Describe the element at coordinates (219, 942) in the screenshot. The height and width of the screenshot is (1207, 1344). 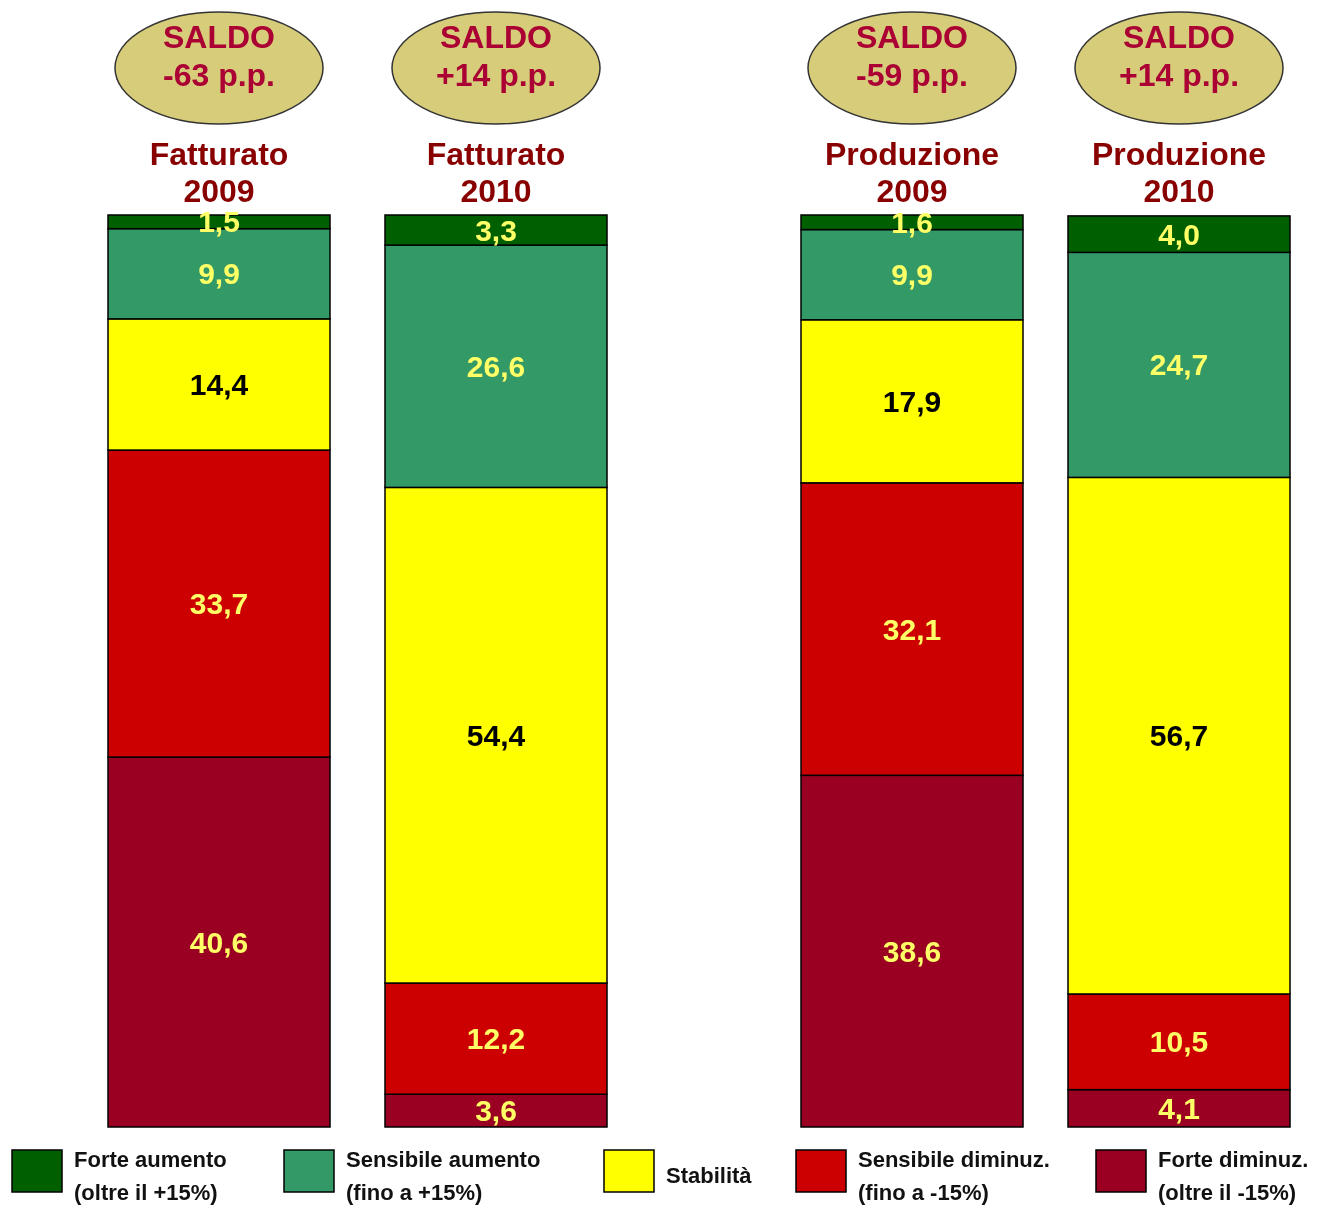
I see `data-label: 40,6` at that location.